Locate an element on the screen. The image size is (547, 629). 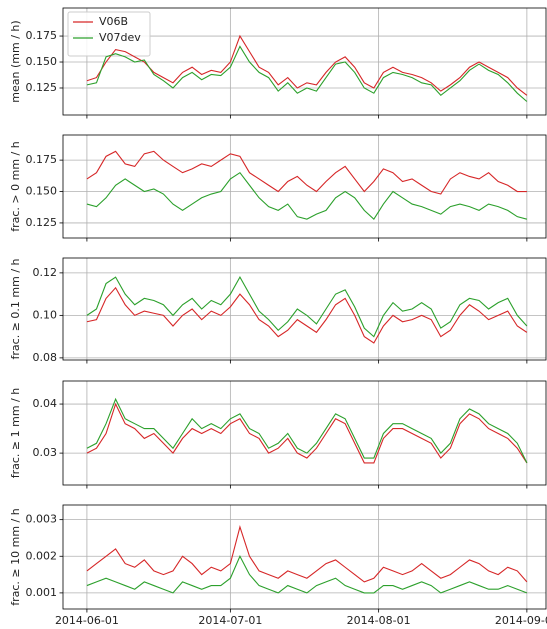
y-tick-label: 0.002 is located at coordinates (42, 555).